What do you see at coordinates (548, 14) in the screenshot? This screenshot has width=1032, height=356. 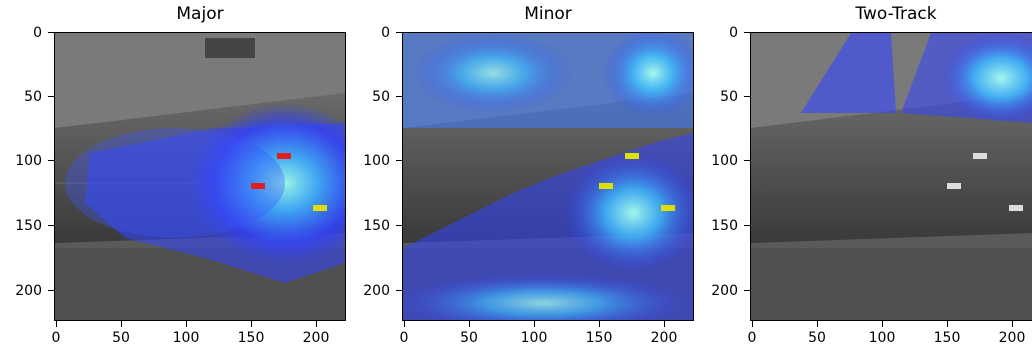 I see `panel-title: Minor` at bounding box center [548, 14].